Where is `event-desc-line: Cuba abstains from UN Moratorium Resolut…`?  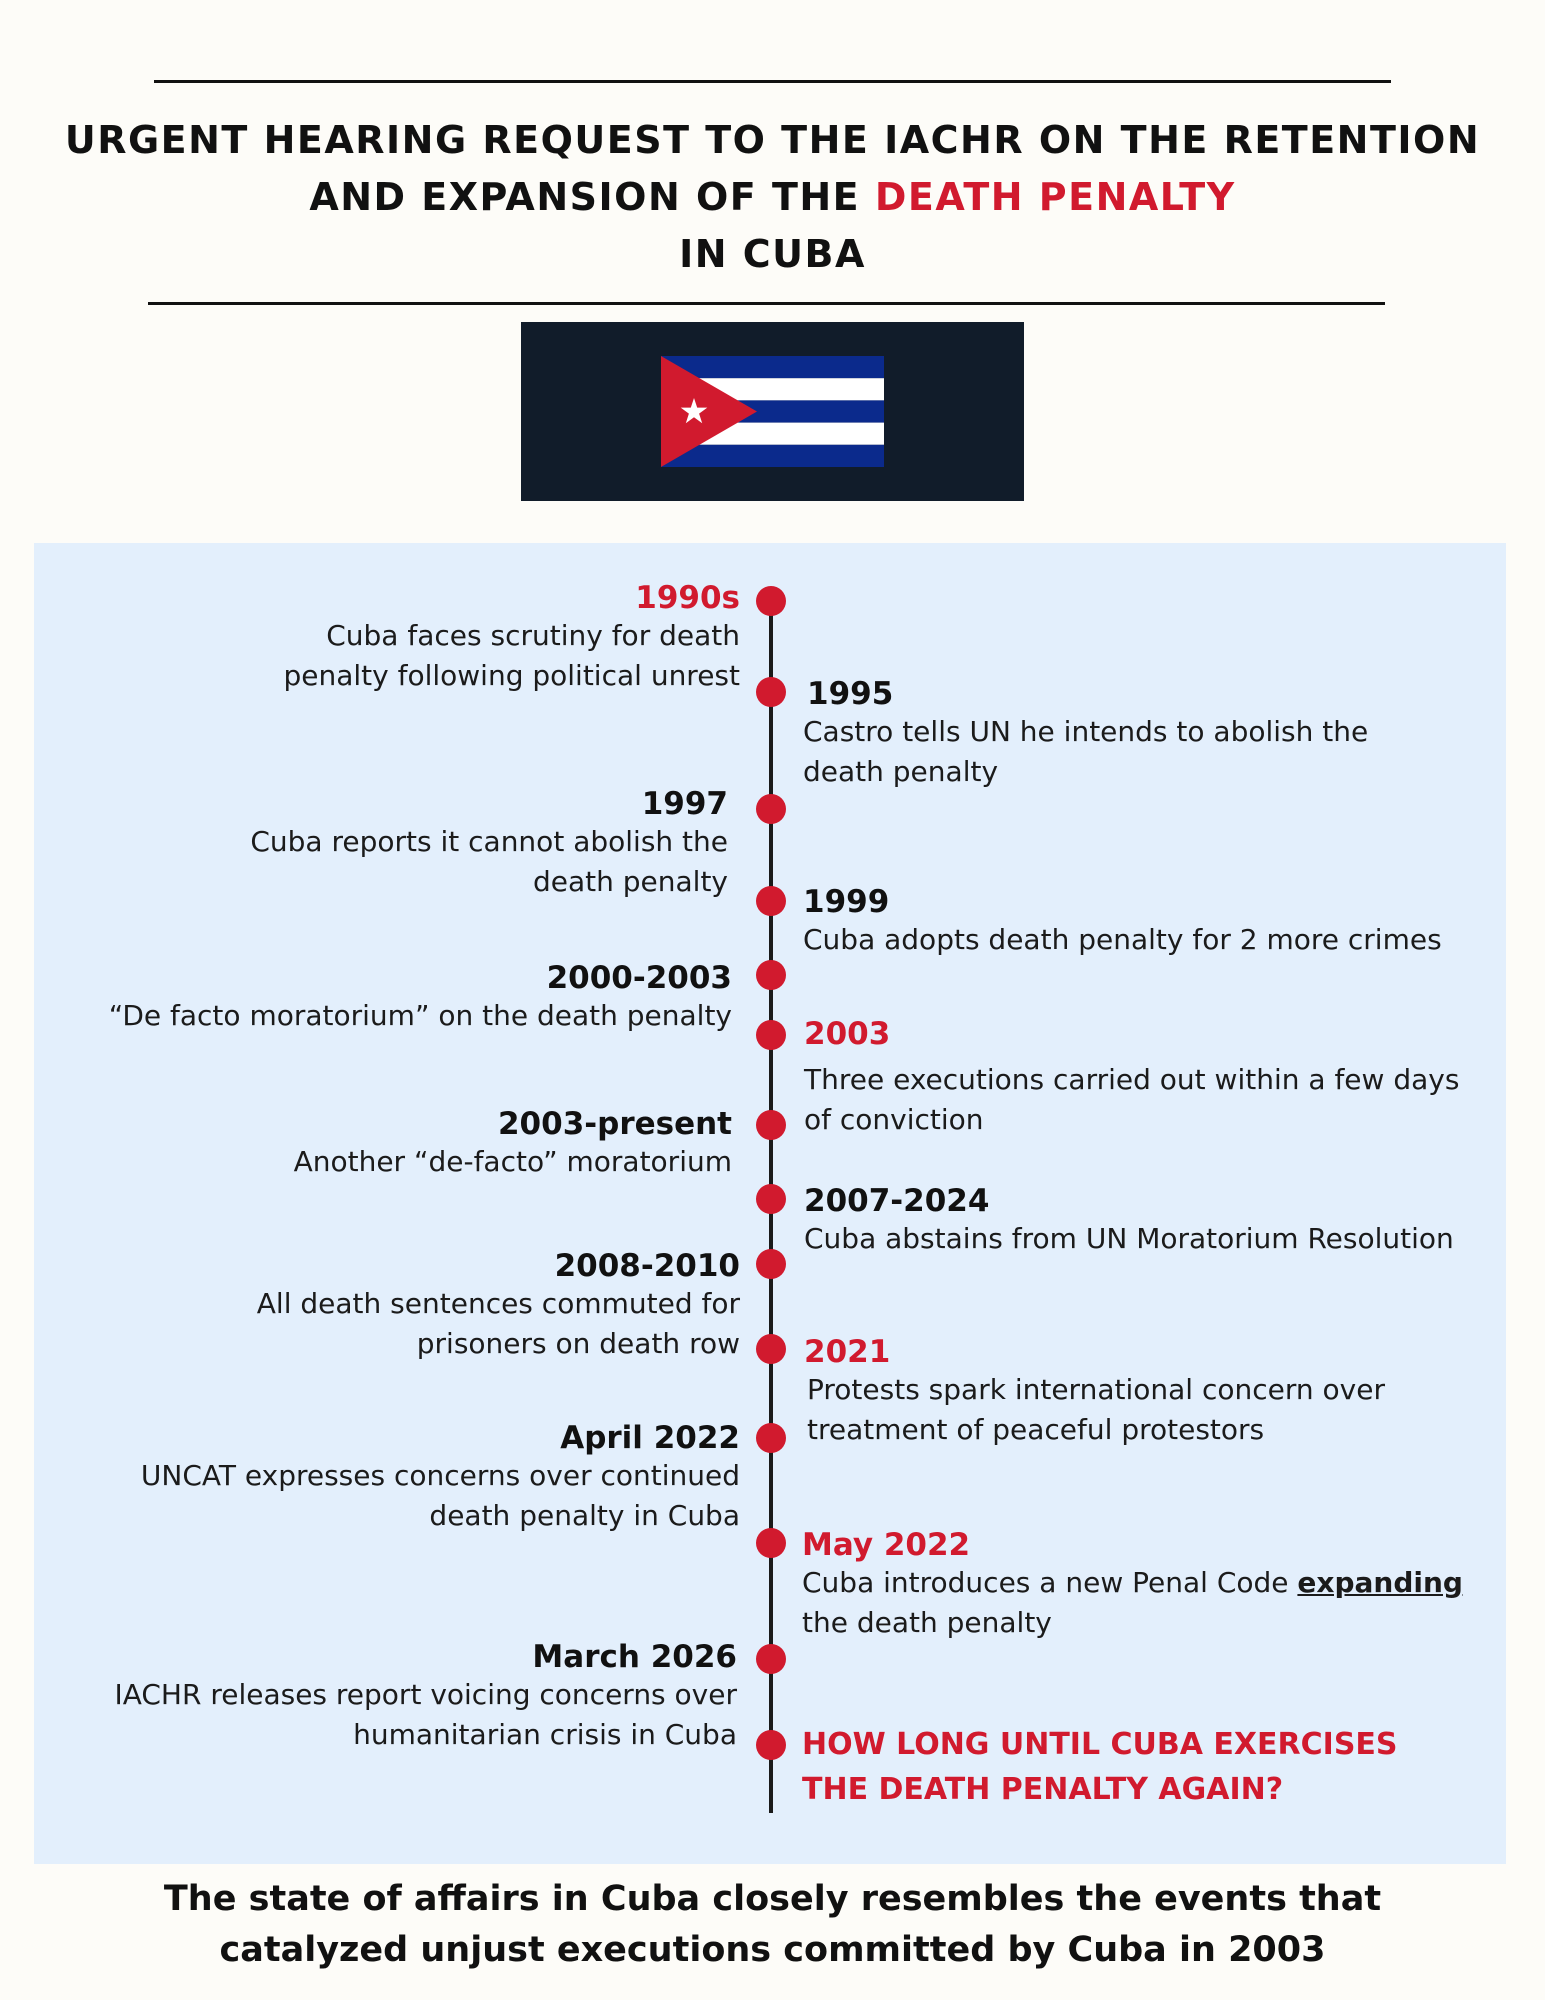
event-desc-line: Cuba abstains from UN Moratorium Resolut… is located at coordinates (1129, 1238).